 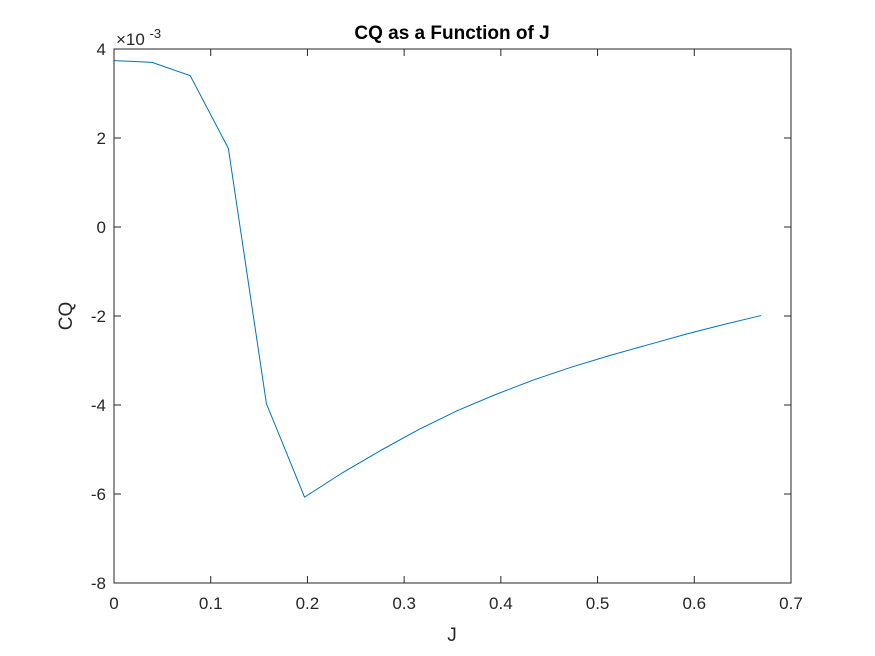 What do you see at coordinates (452, 635) in the screenshot?
I see `x-axis-label: J` at bounding box center [452, 635].